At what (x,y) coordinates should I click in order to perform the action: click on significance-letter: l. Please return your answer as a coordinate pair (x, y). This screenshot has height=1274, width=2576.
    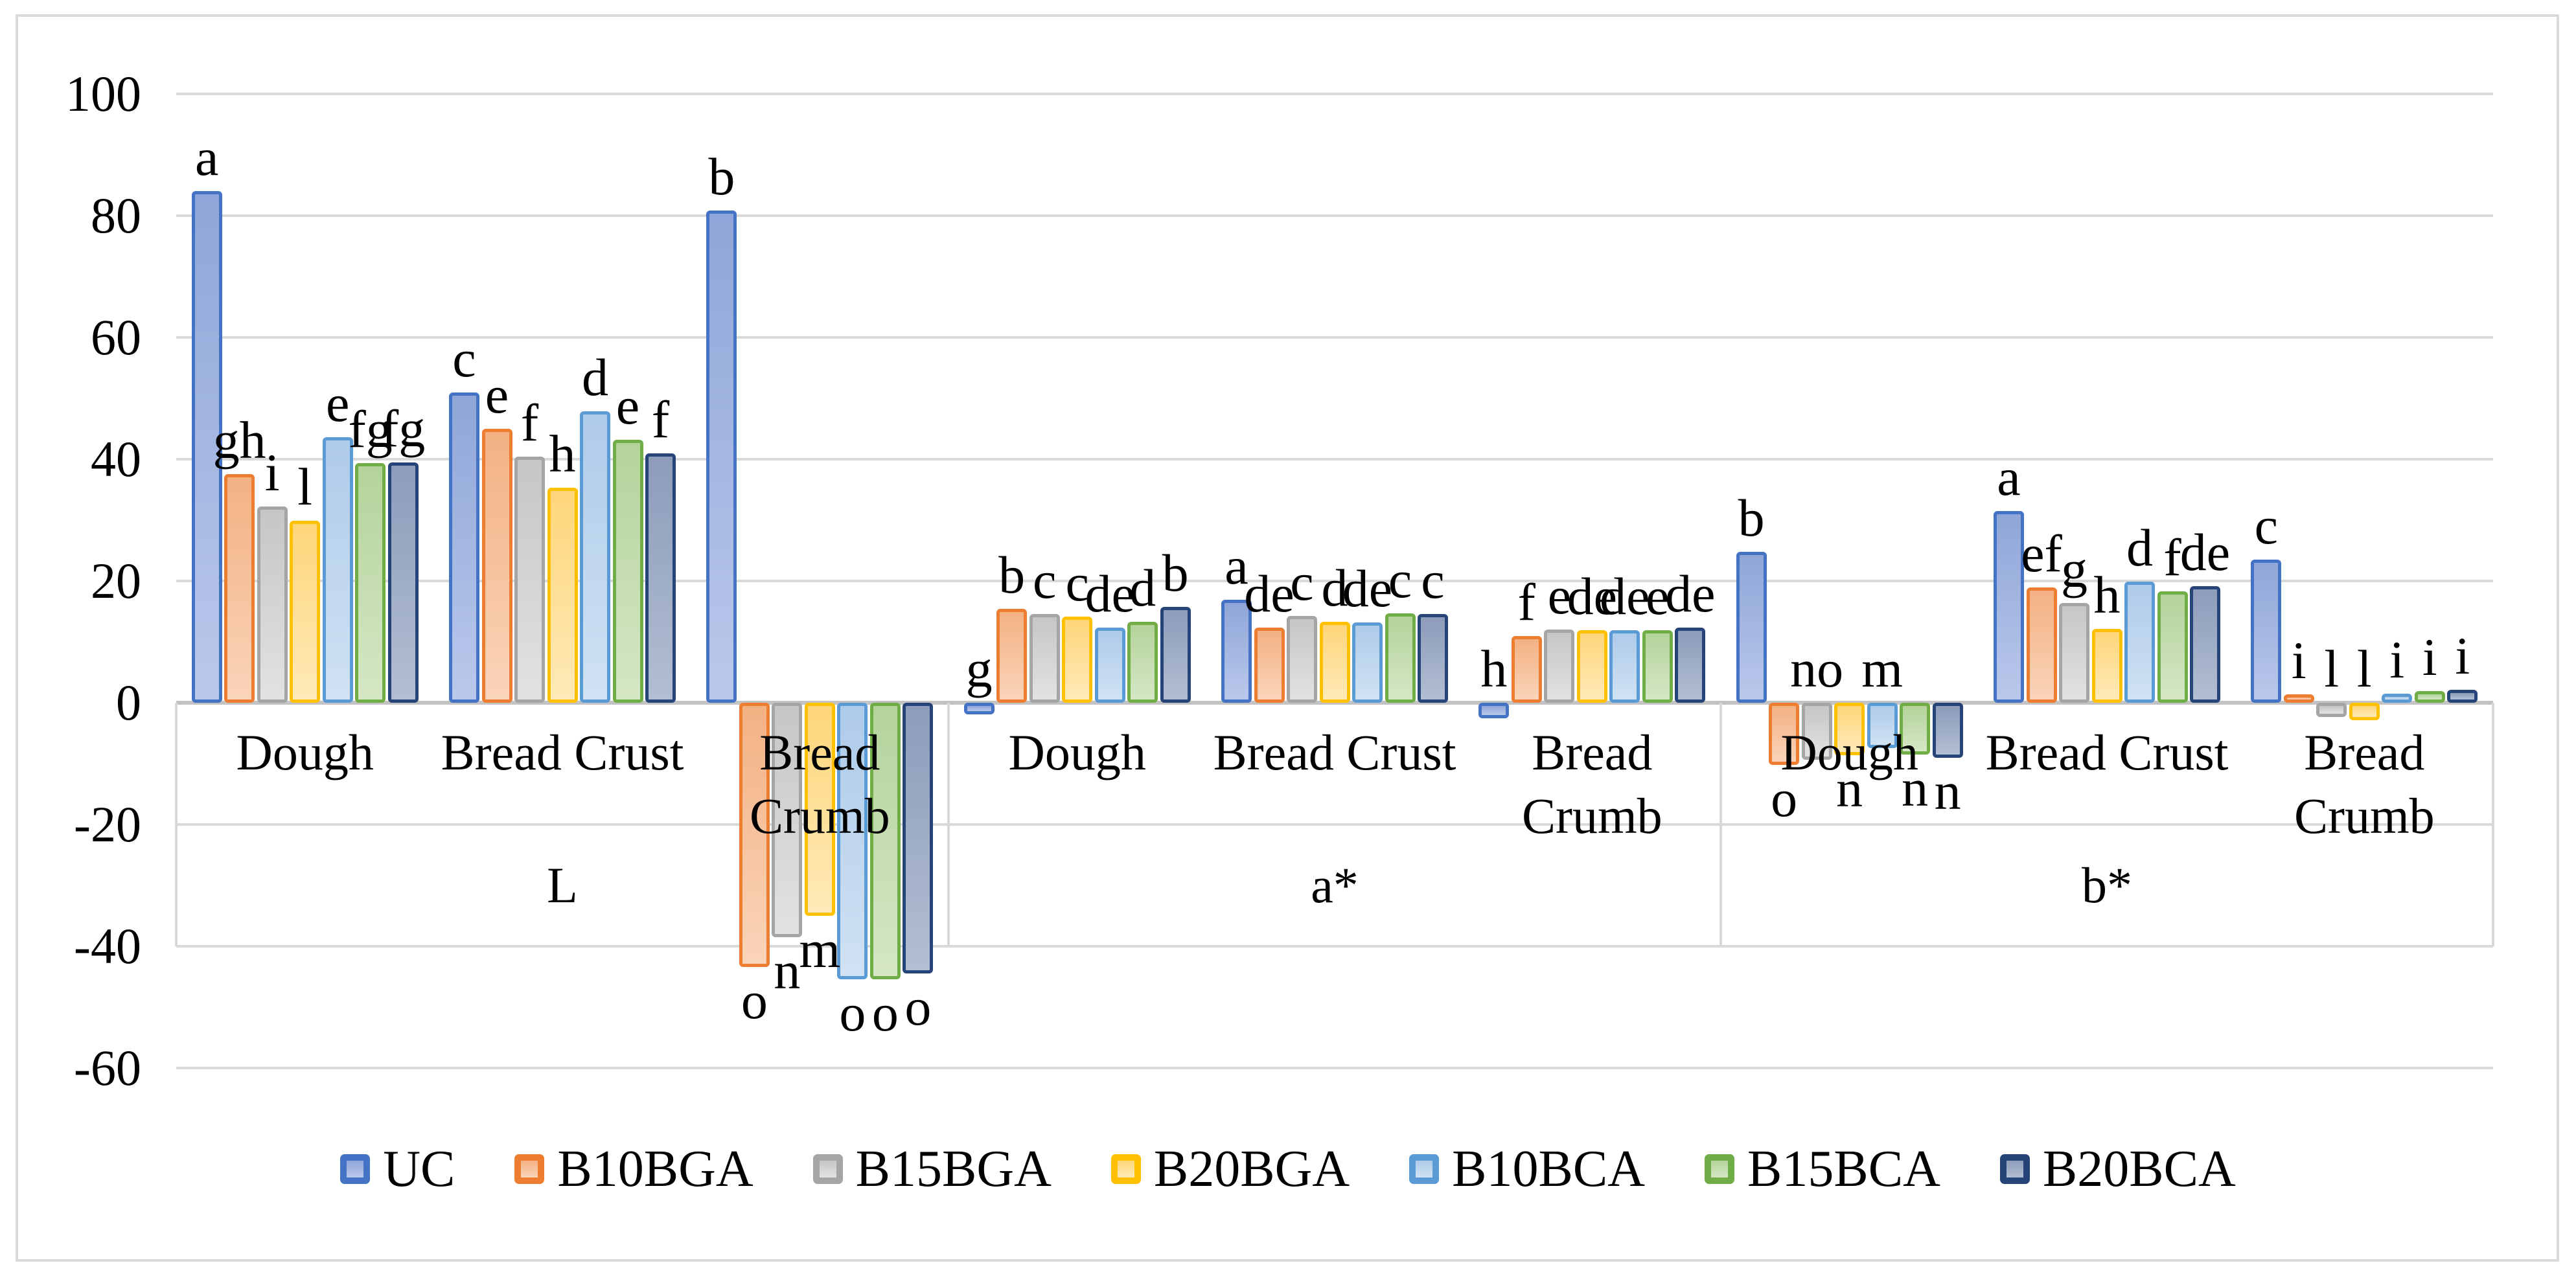
    Looking at the image, I should click on (2364, 669).